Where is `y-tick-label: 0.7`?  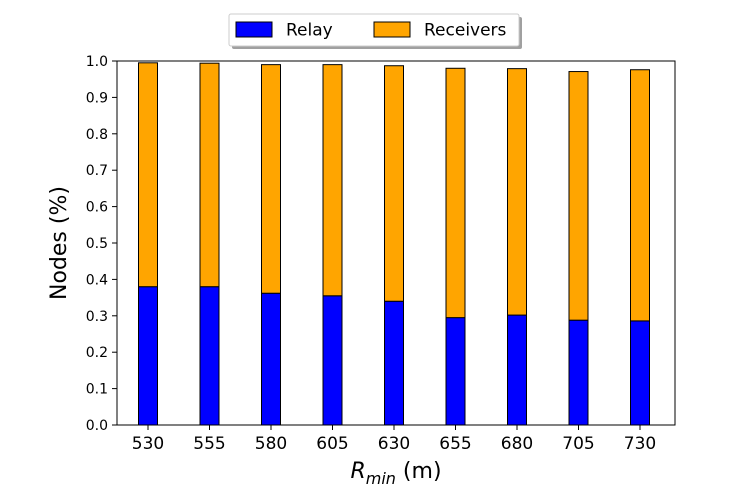 y-tick-label: 0.7 is located at coordinates (97, 171).